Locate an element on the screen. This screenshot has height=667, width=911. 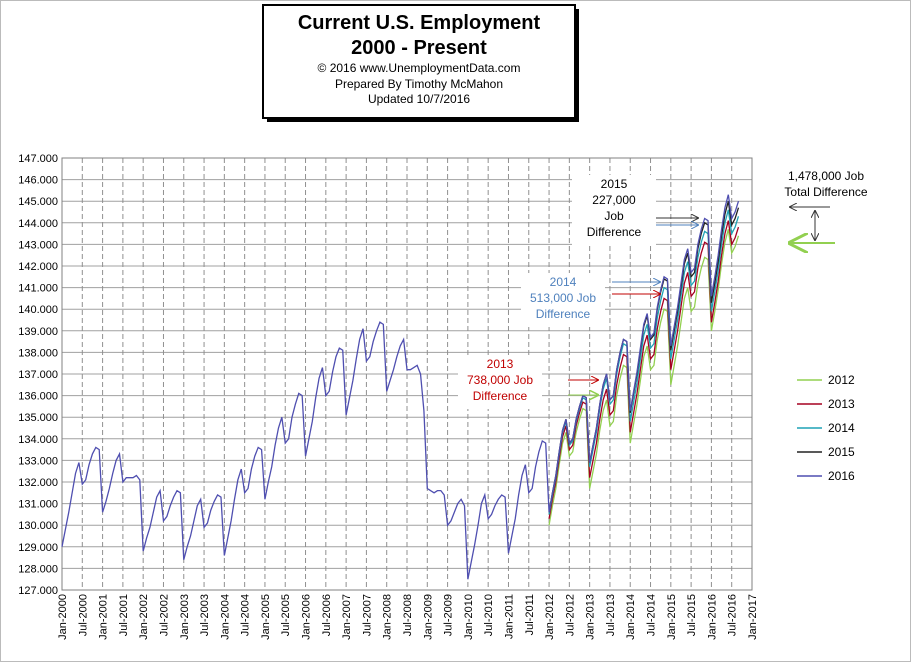
y-tick-label: 138.000 is located at coordinates (38, 353).